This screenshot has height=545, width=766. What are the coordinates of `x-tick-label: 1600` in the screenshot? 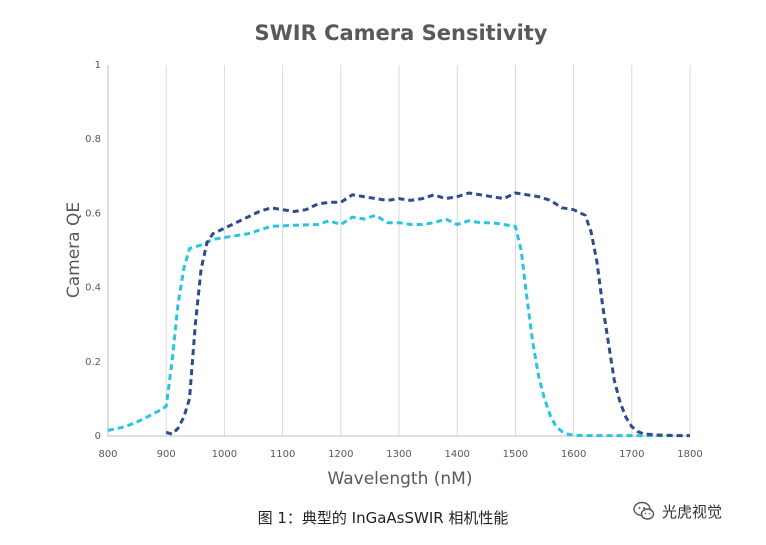 It's located at (573, 454).